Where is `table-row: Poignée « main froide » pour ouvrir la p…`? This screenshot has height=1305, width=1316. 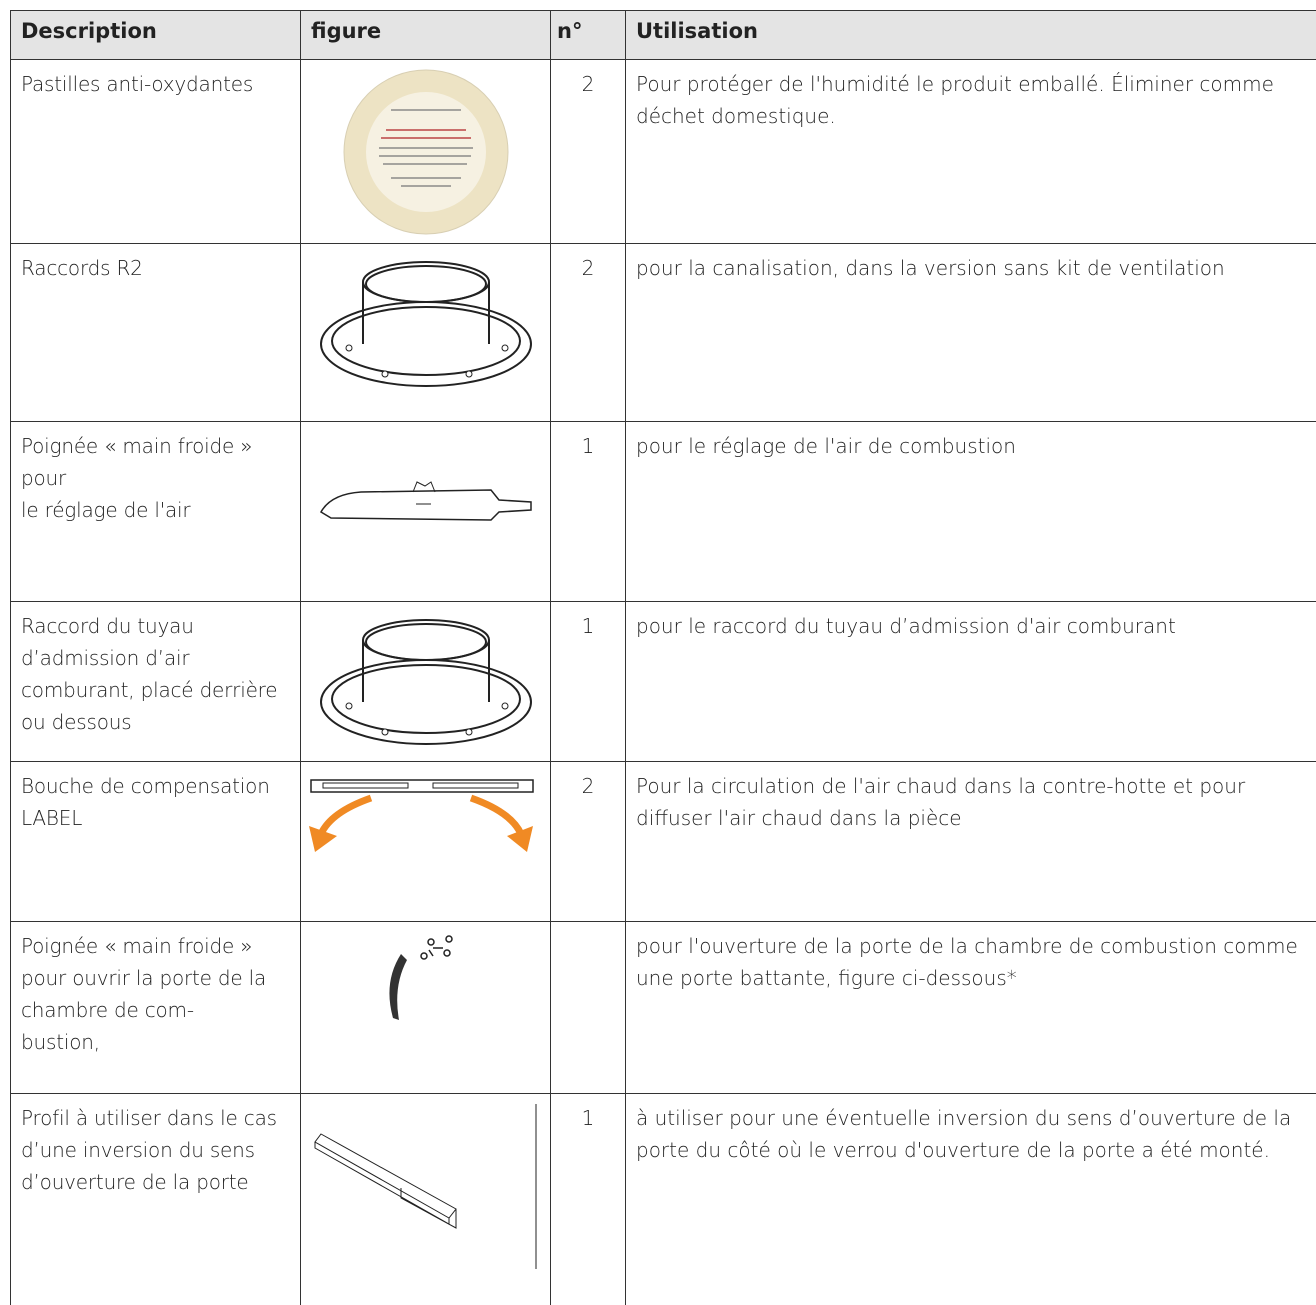 table-row: Poignée « main froide » pour ouvrir la p… is located at coordinates (663, 1008).